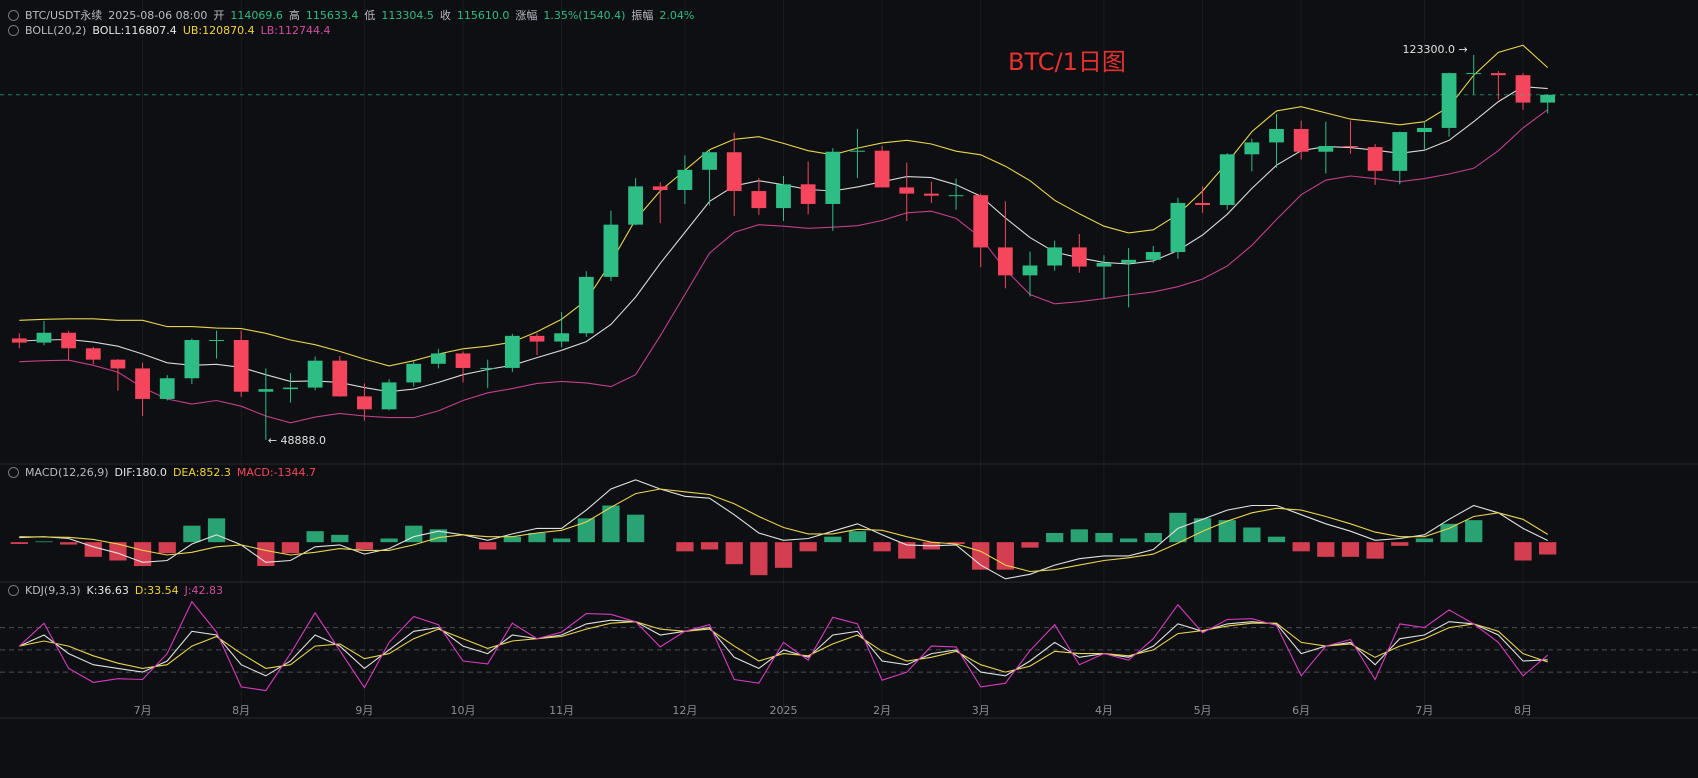  What do you see at coordinates (1523, 710) in the screenshot?
I see `x-tick-label: 8月` at bounding box center [1523, 710].